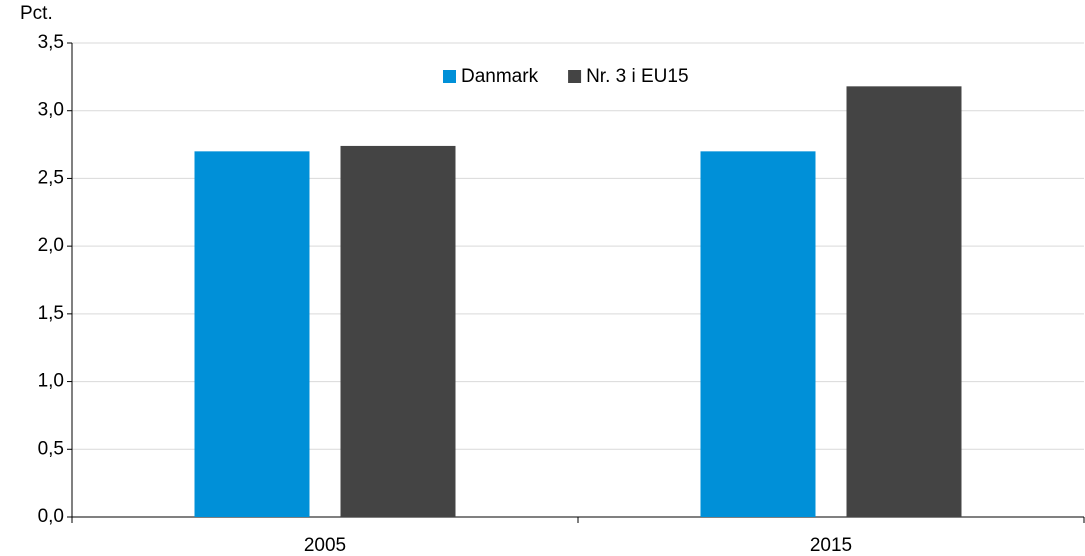 This screenshot has width=1085, height=556. Describe the element at coordinates (51, 42) in the screenshot. I see `y-tick-label: 3,5` at that location.